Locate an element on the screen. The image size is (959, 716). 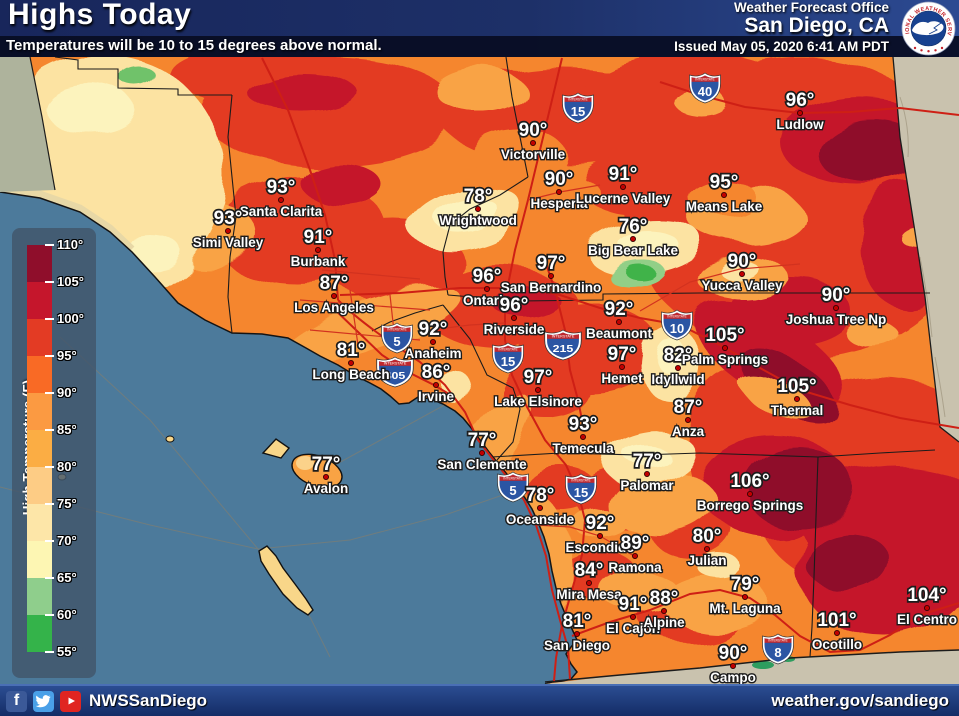
facebook-letter: f is located at coordinates (16, 700).